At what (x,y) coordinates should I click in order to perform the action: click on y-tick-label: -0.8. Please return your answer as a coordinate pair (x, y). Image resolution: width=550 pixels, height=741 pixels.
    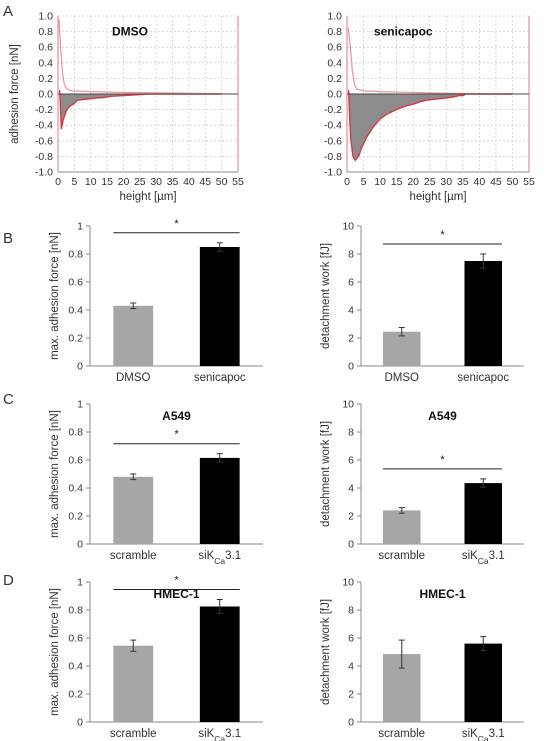
    Looking at the image, I should click on (44, 157).